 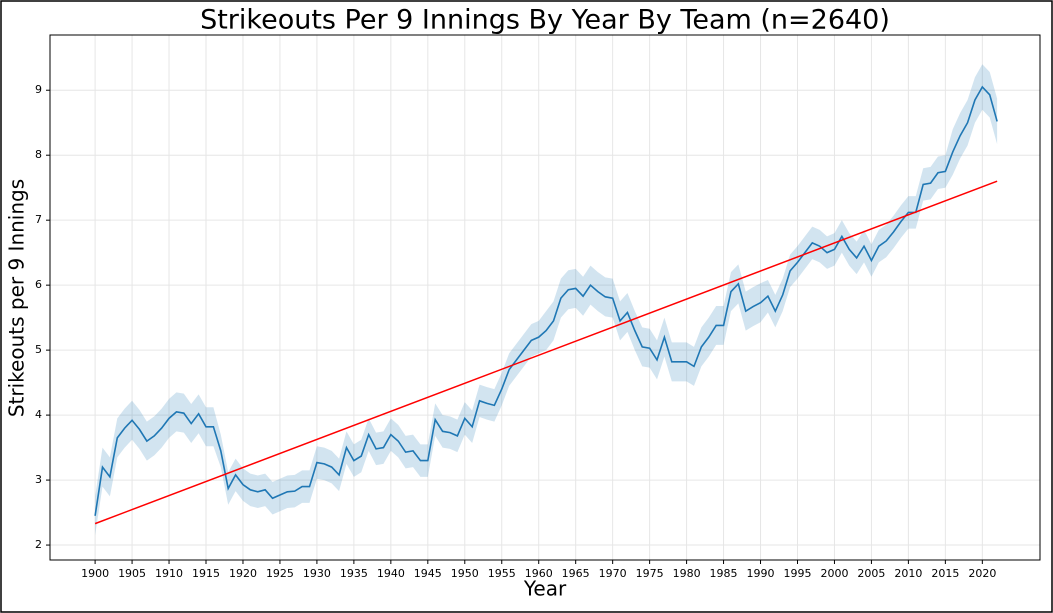 I want to click on y-tick-label: 7, so click(x=38, y=219).